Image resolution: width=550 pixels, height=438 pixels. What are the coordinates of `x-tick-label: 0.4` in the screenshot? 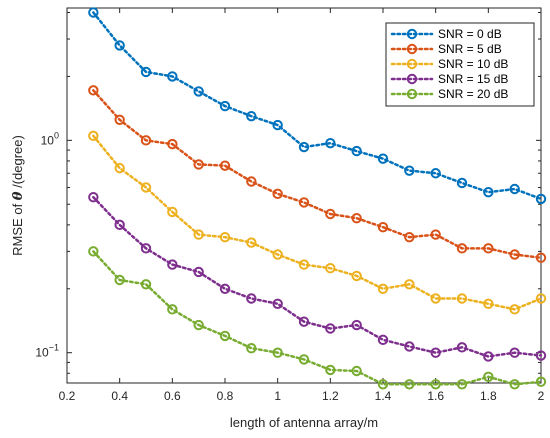 It's located at (119, 396).